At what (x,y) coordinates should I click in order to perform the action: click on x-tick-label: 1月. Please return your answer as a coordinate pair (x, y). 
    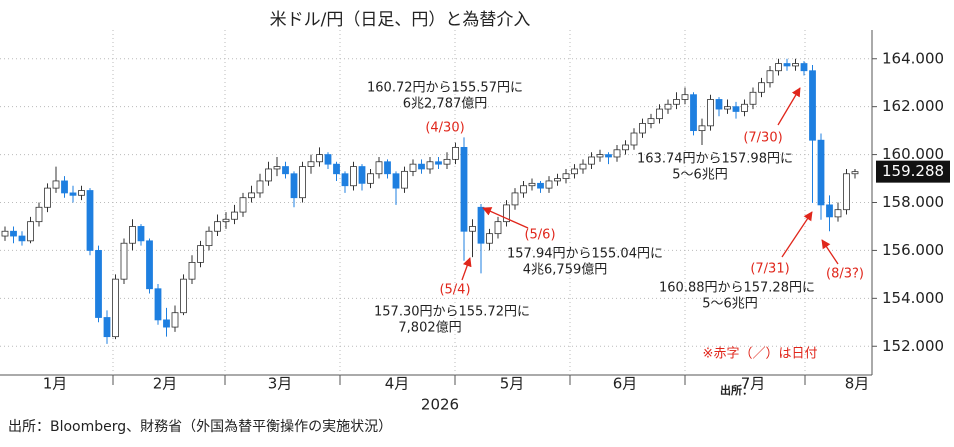
    Looking at the image, I should click on (55, 384).